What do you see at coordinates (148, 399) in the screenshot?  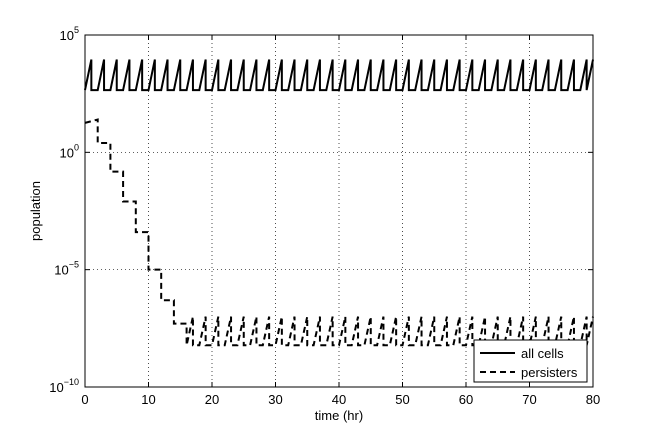 I see `x-tick-label: 10` at bounding box center [148, 399].